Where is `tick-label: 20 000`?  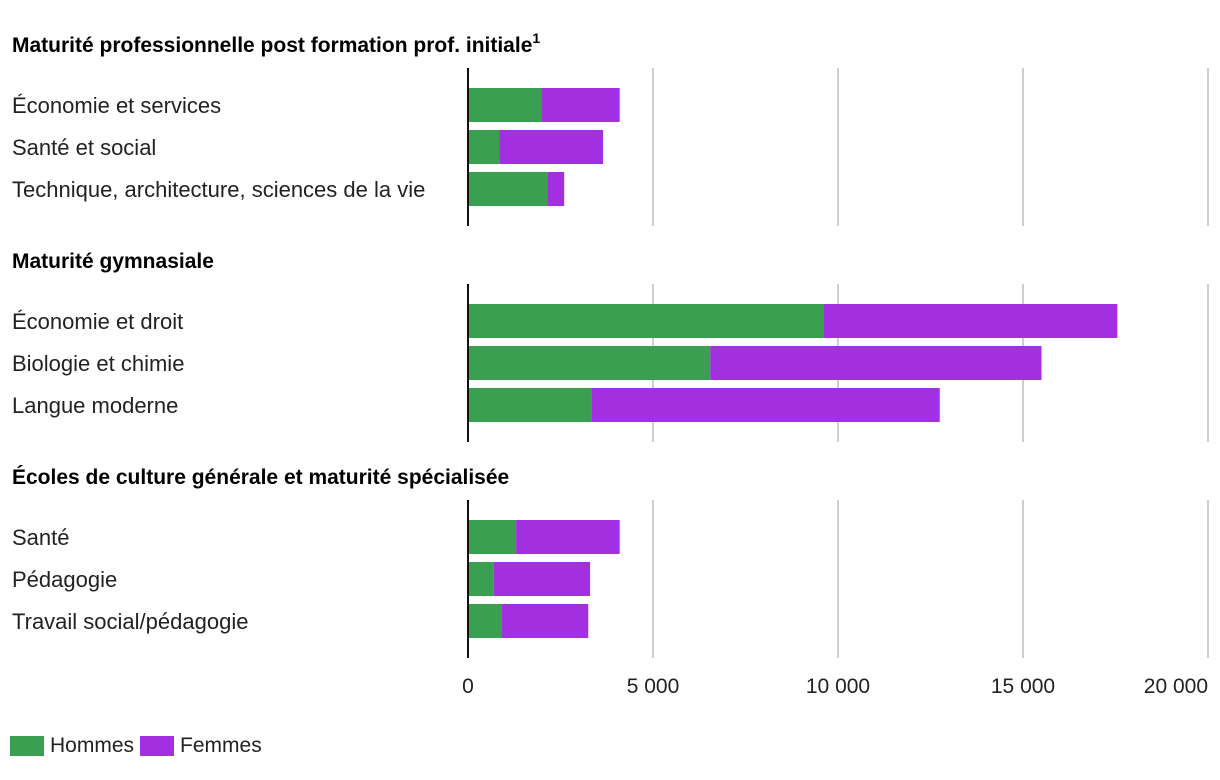
tick-label: 20 000 is located at coordinates (1176, 686).